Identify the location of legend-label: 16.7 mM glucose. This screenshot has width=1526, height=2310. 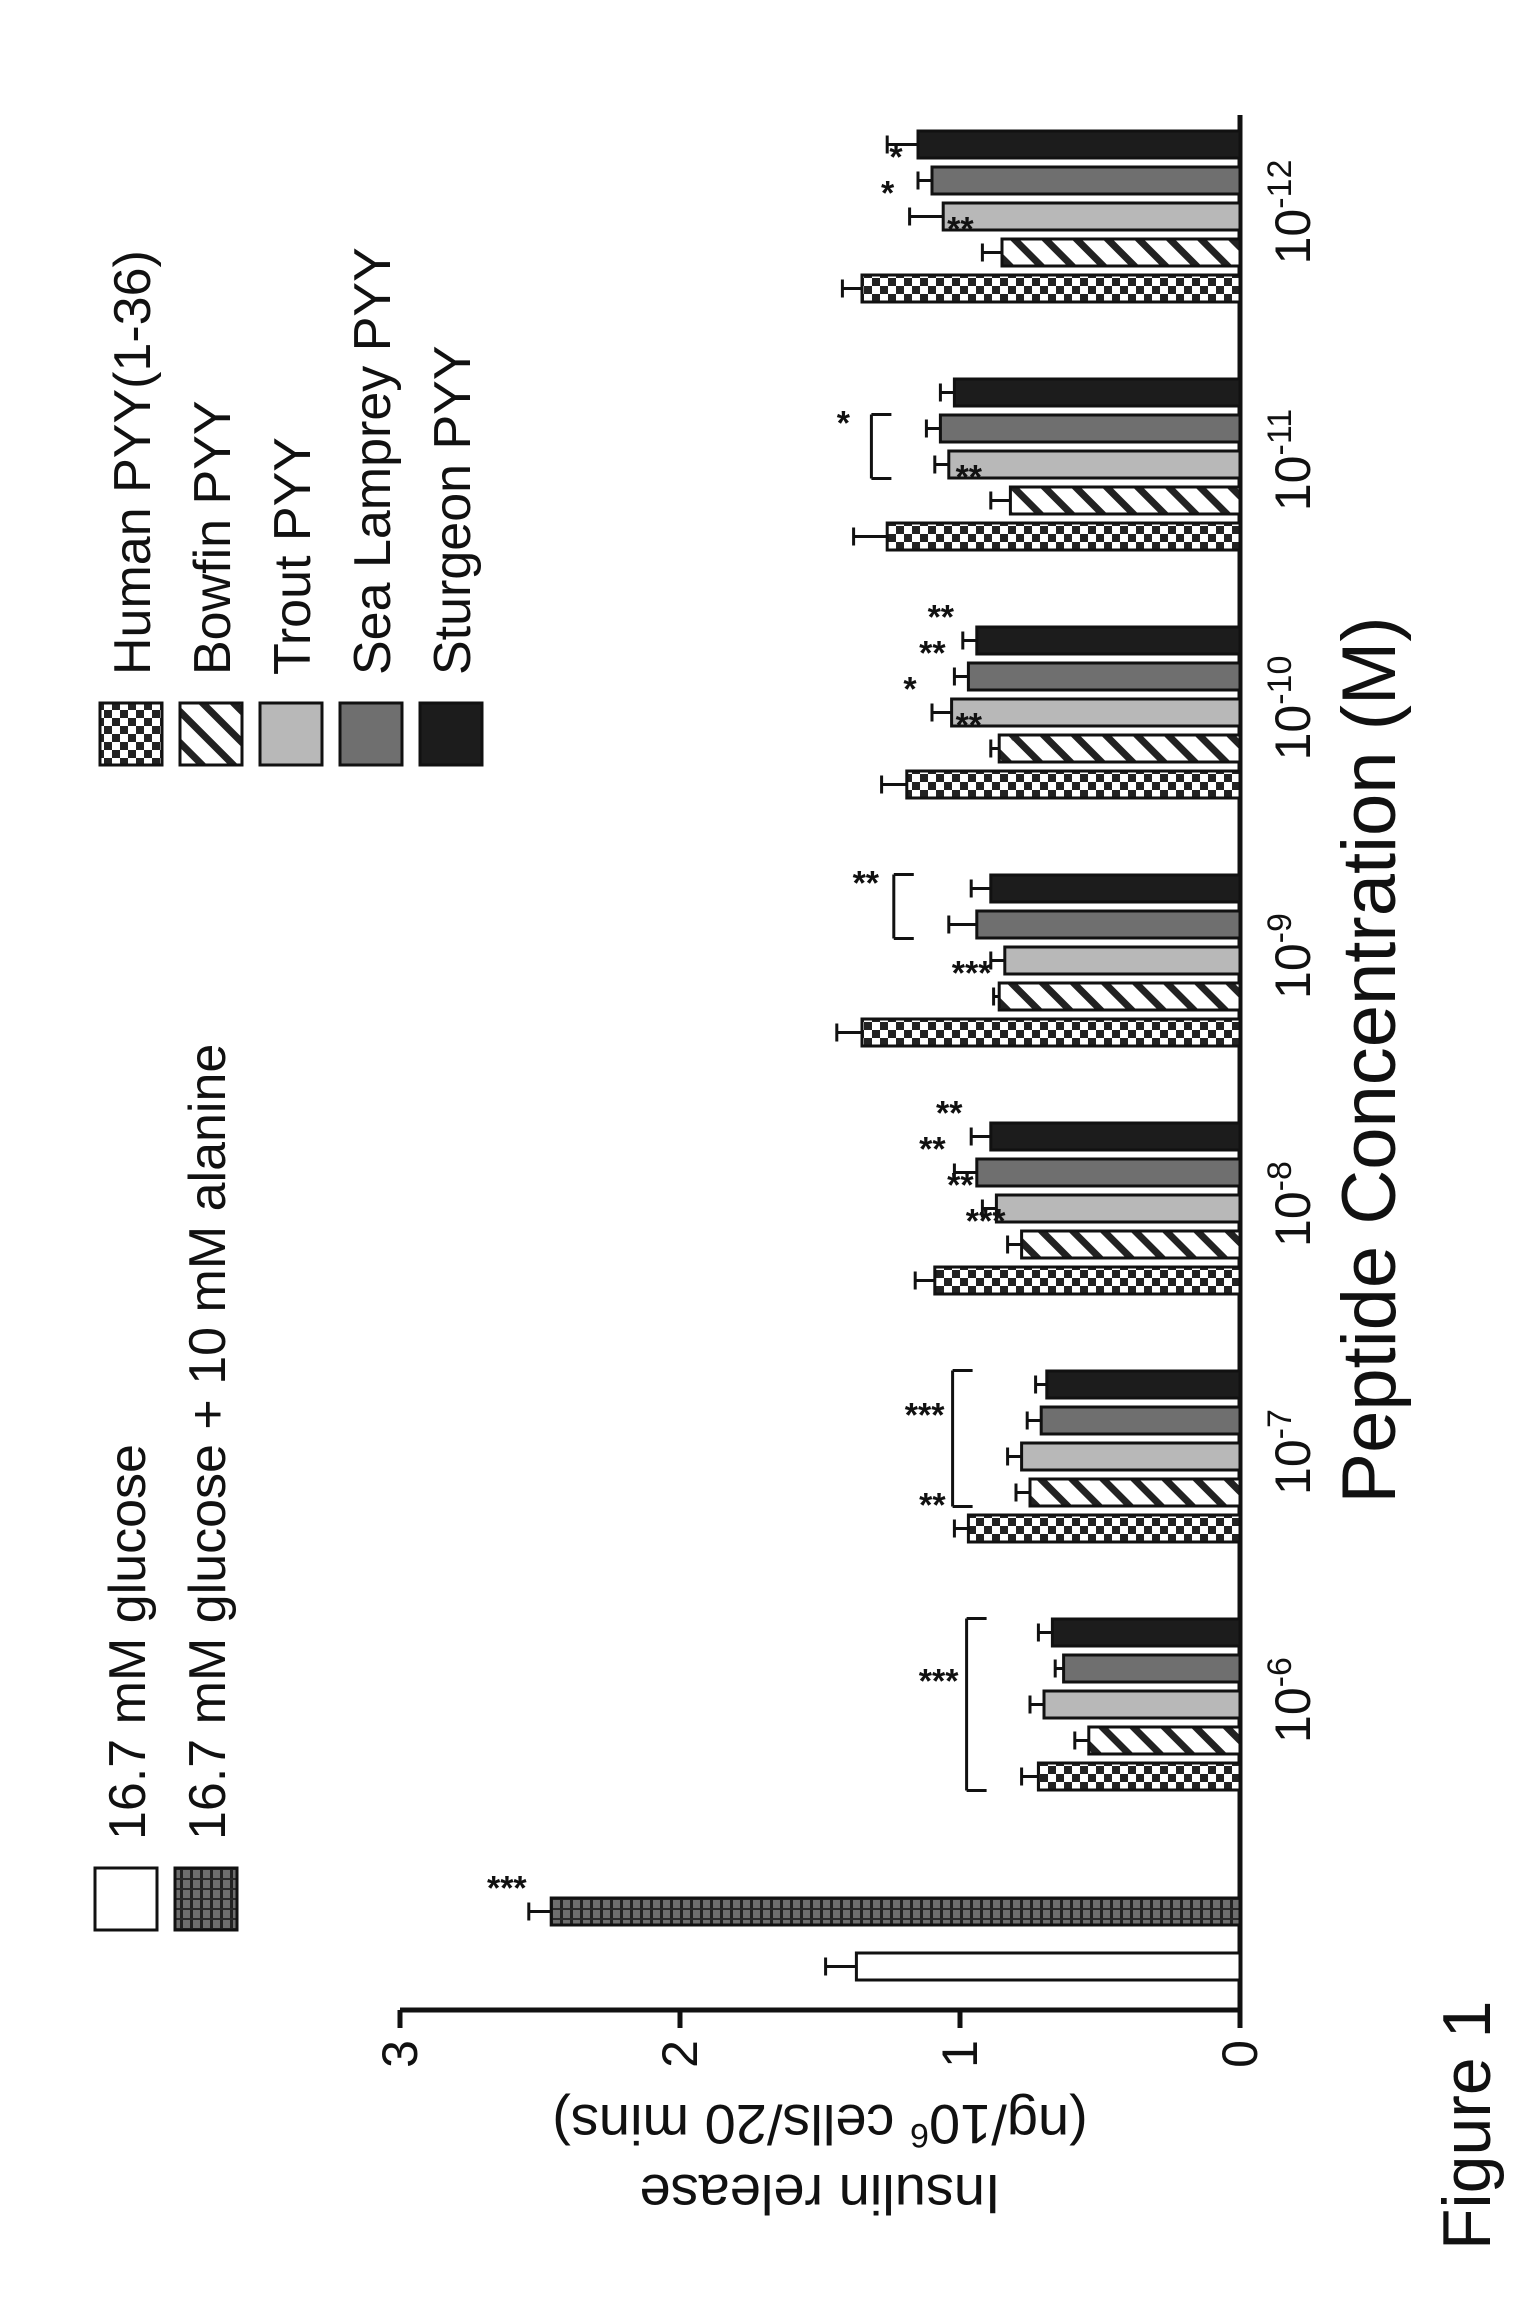
(128, 1642).